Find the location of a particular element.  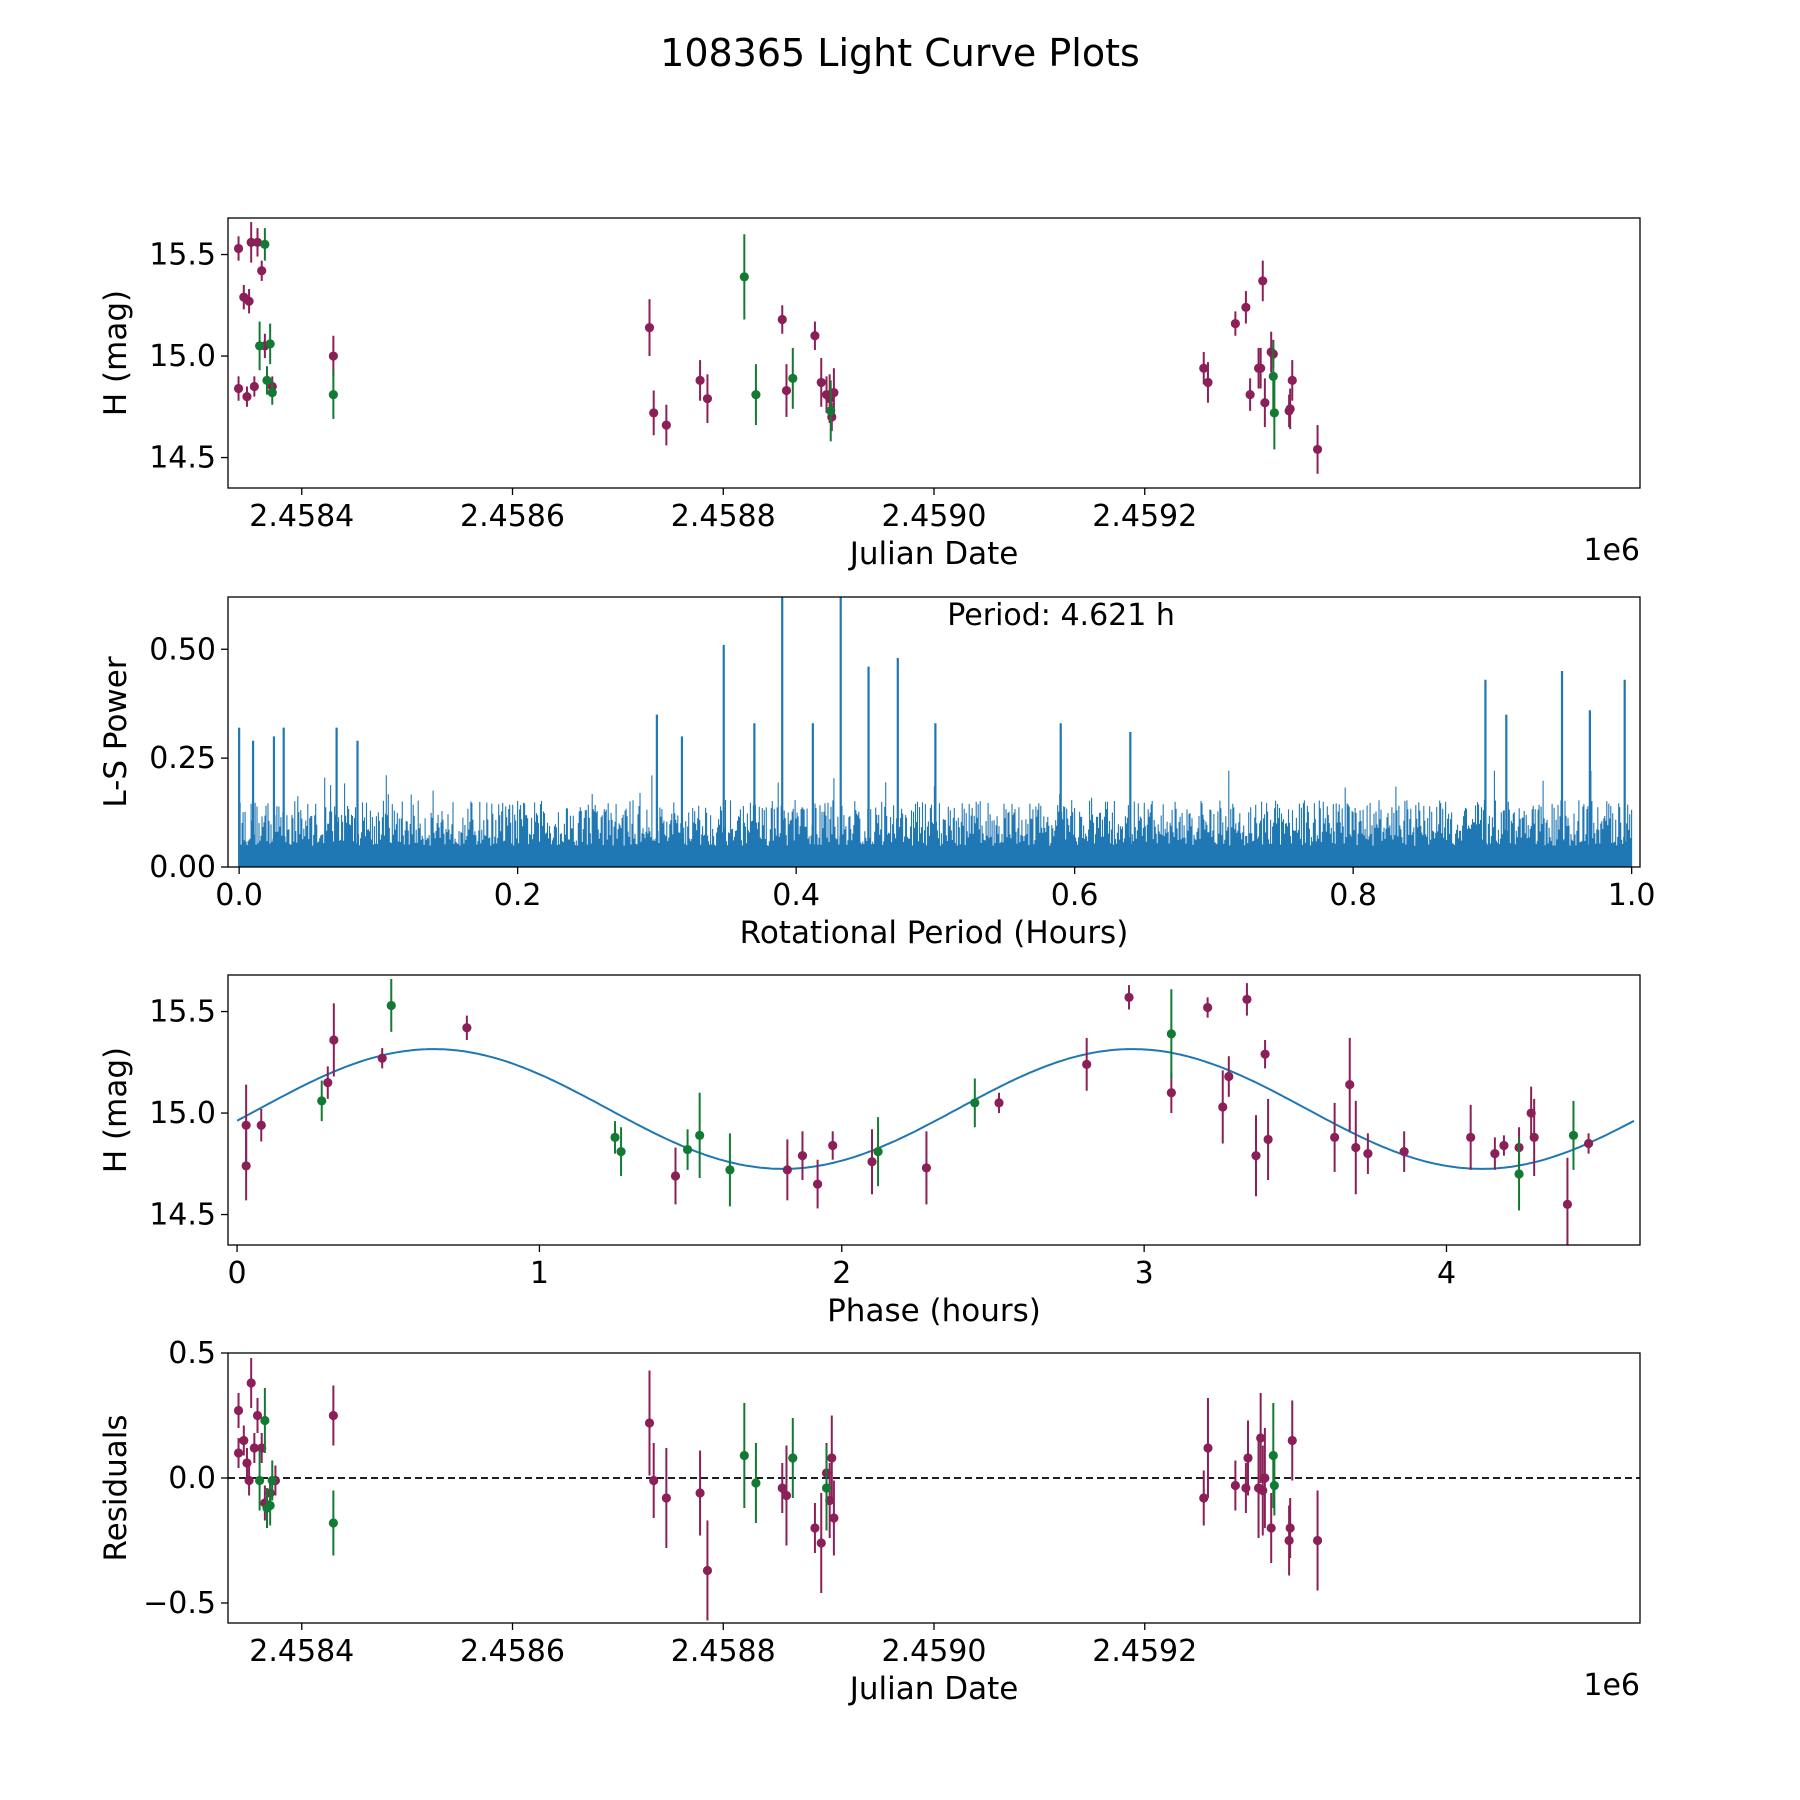

y-tick-label: 0.00 is located at coordinates (182, 867).